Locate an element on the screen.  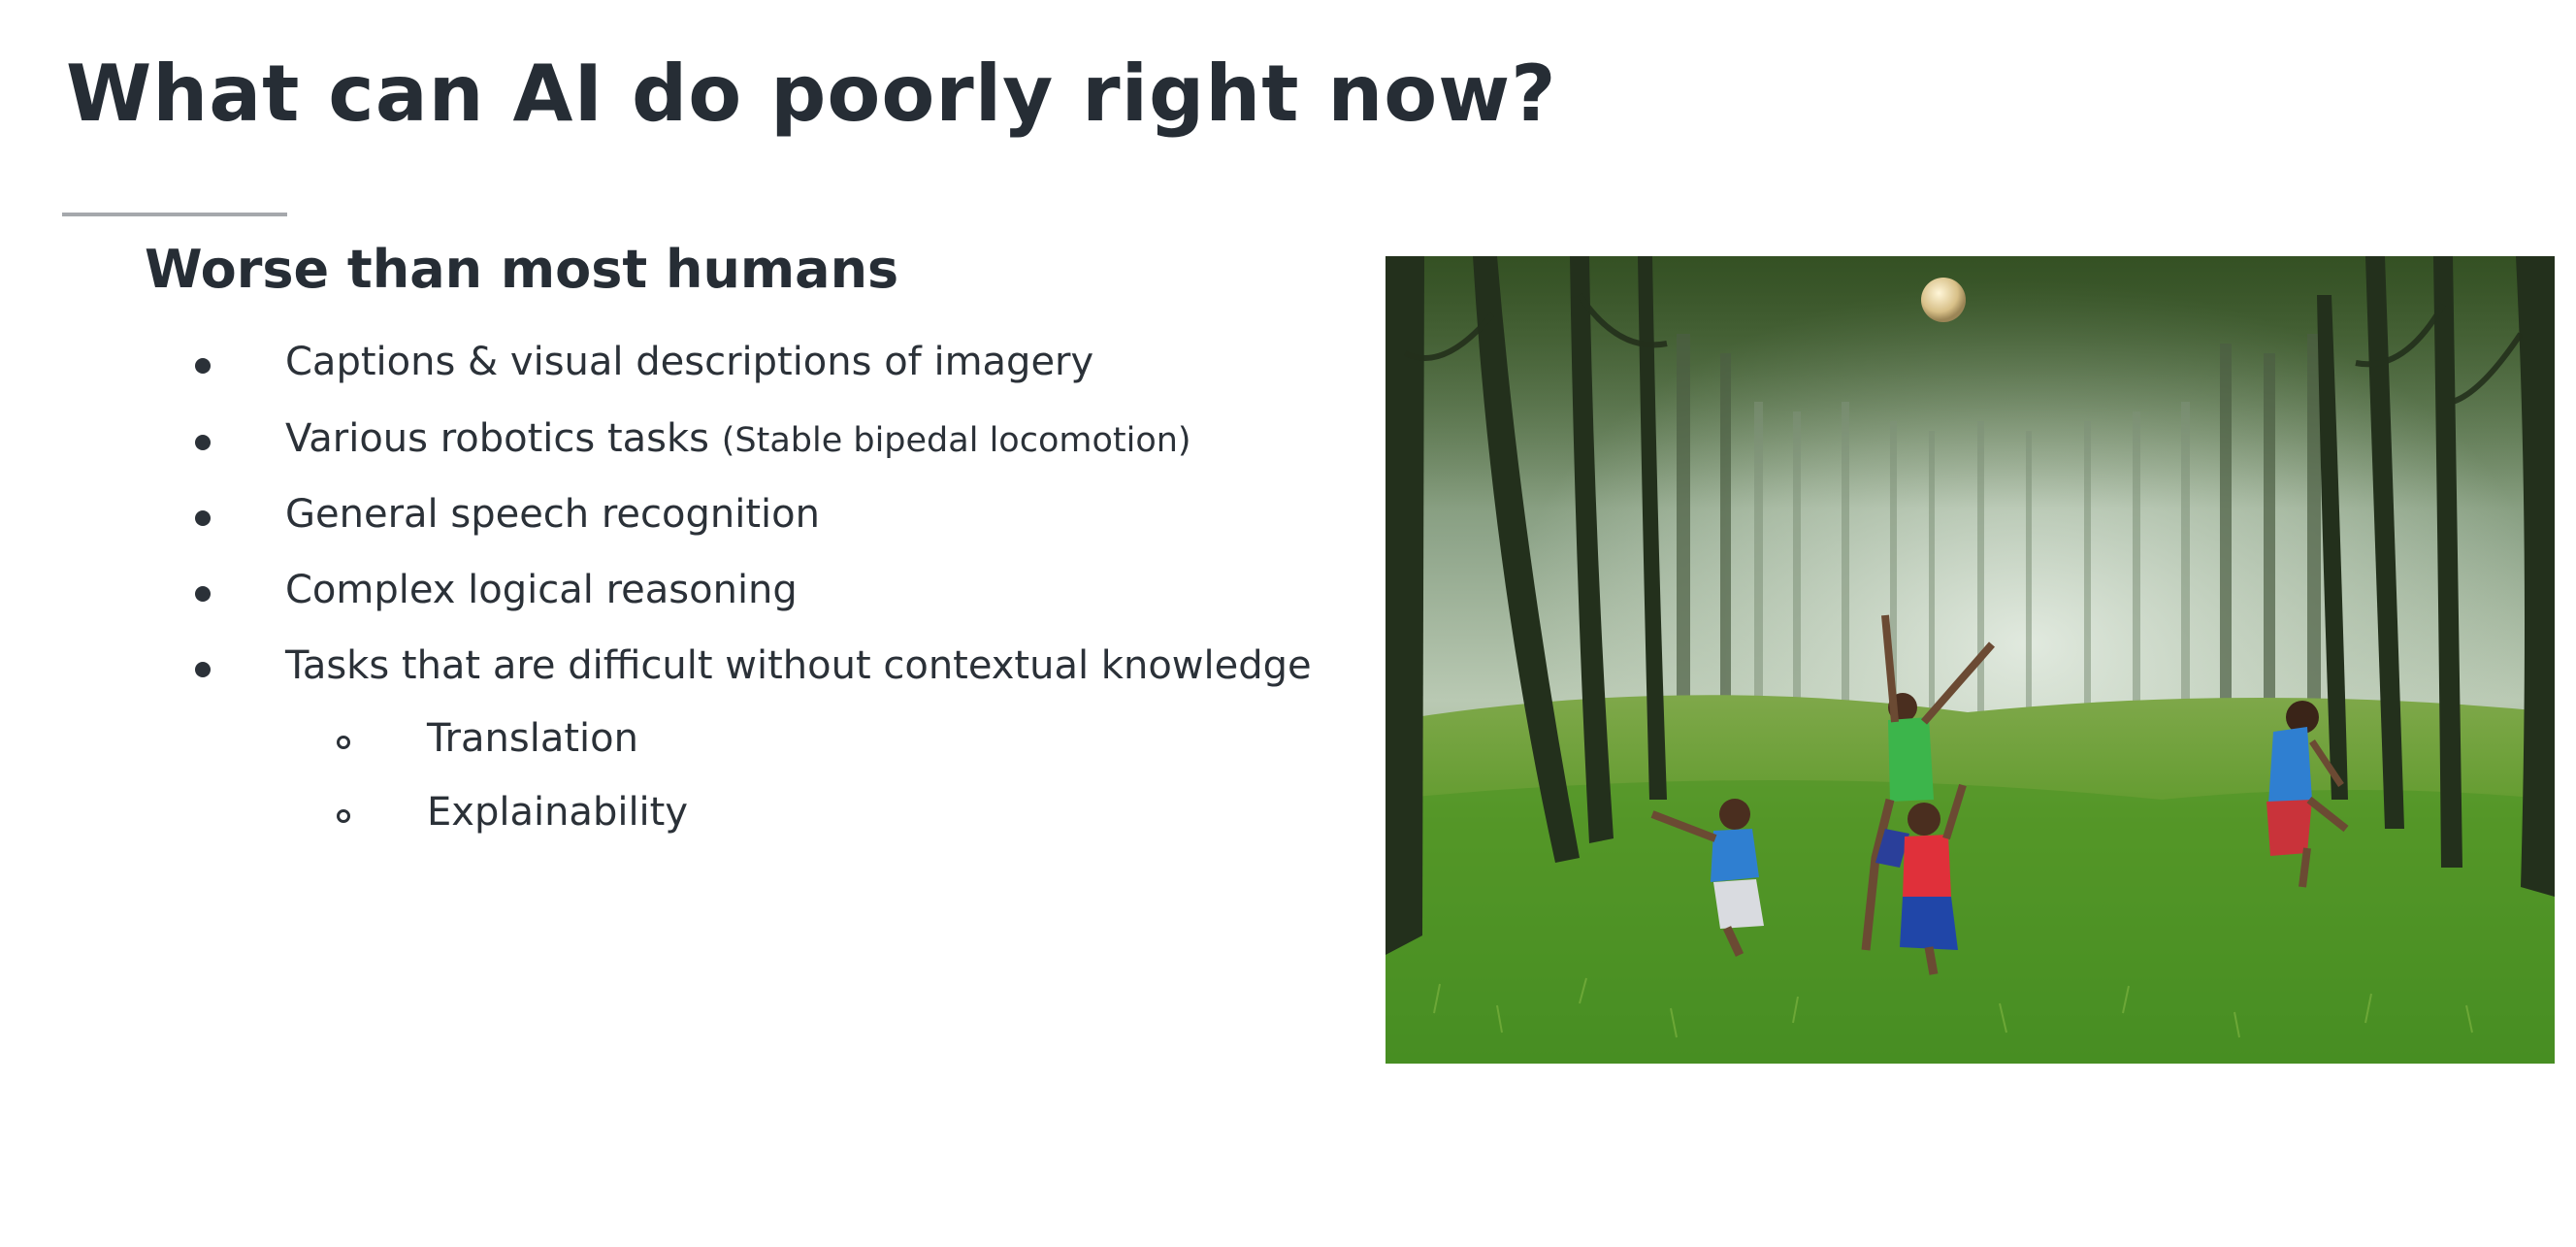
bullet-text: Various robotics tasks is located at coordinates (503, 438).